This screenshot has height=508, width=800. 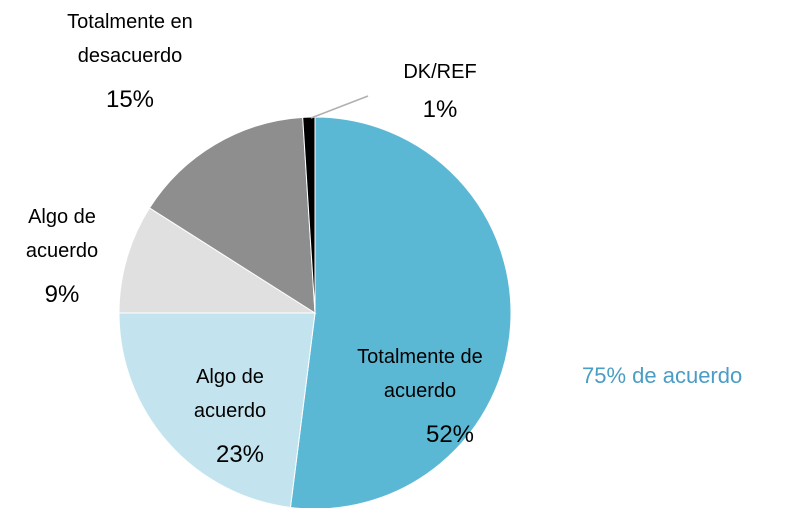 I want to click on slice-label: DK/REF, so click(x=440, y=72).